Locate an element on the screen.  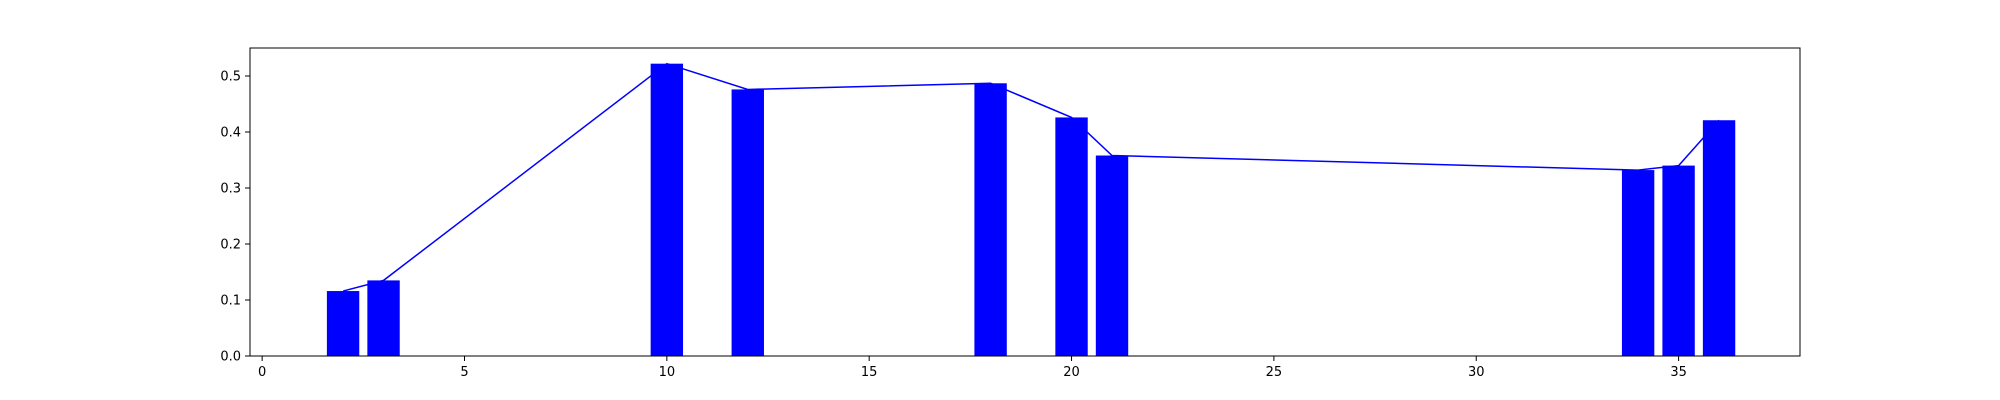
x-tick-label-35: 35 is located at coordinates (1678, 372).